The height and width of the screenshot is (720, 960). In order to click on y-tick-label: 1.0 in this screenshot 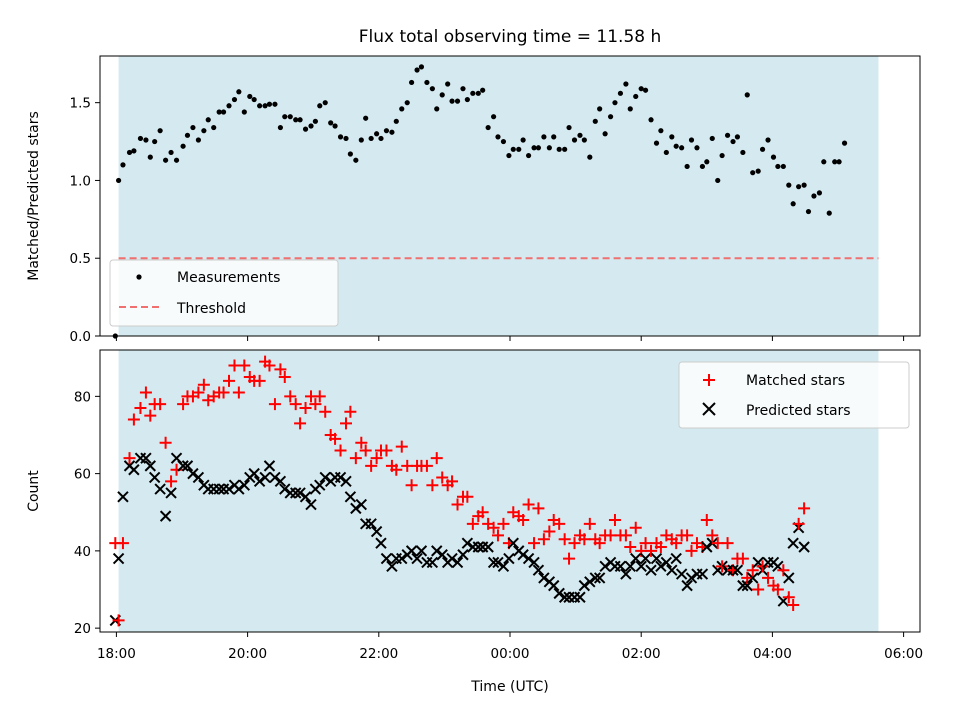, I will do `click(80, 181)`.